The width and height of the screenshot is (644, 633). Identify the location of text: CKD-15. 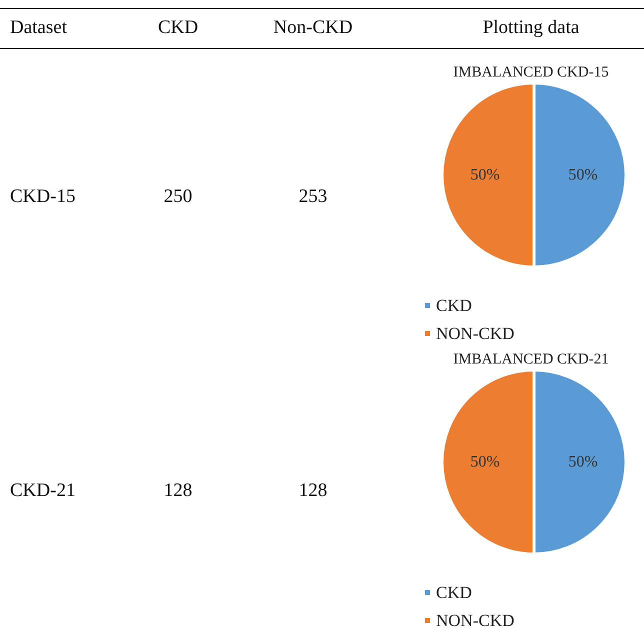
(43, 197).